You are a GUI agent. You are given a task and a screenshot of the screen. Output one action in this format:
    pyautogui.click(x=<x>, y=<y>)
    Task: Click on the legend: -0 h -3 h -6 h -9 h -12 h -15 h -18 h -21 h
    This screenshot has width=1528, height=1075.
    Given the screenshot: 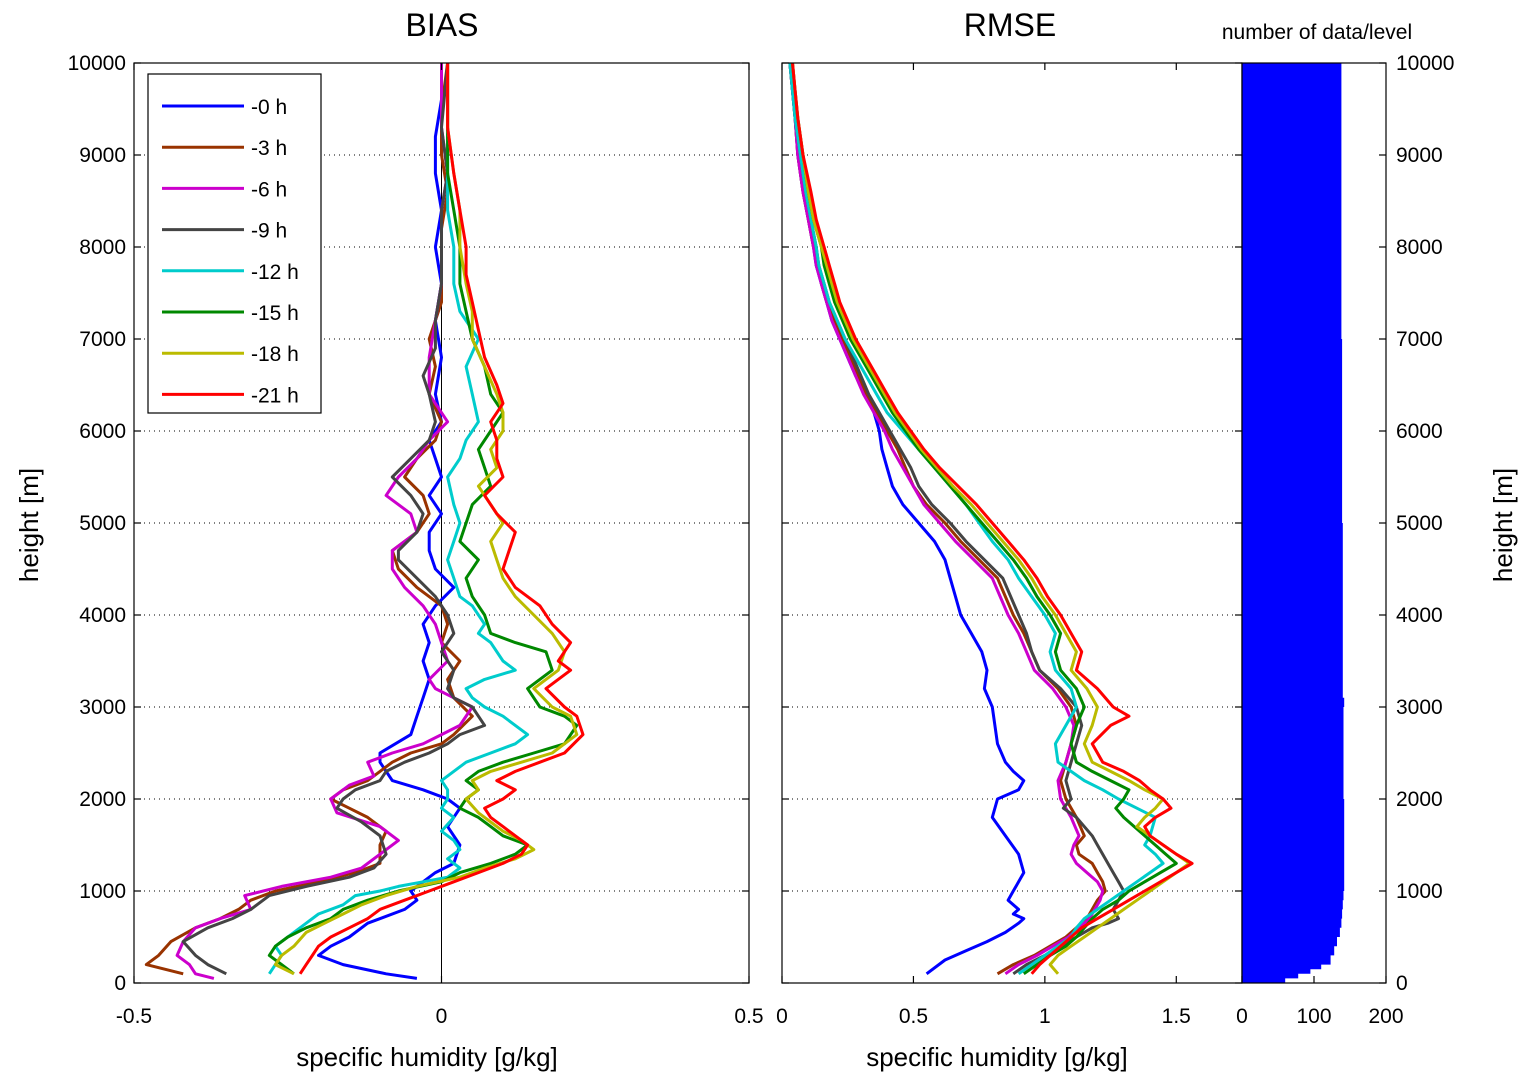 What is the action you would take?
    pyautogui.click(x=234, y=243)
    